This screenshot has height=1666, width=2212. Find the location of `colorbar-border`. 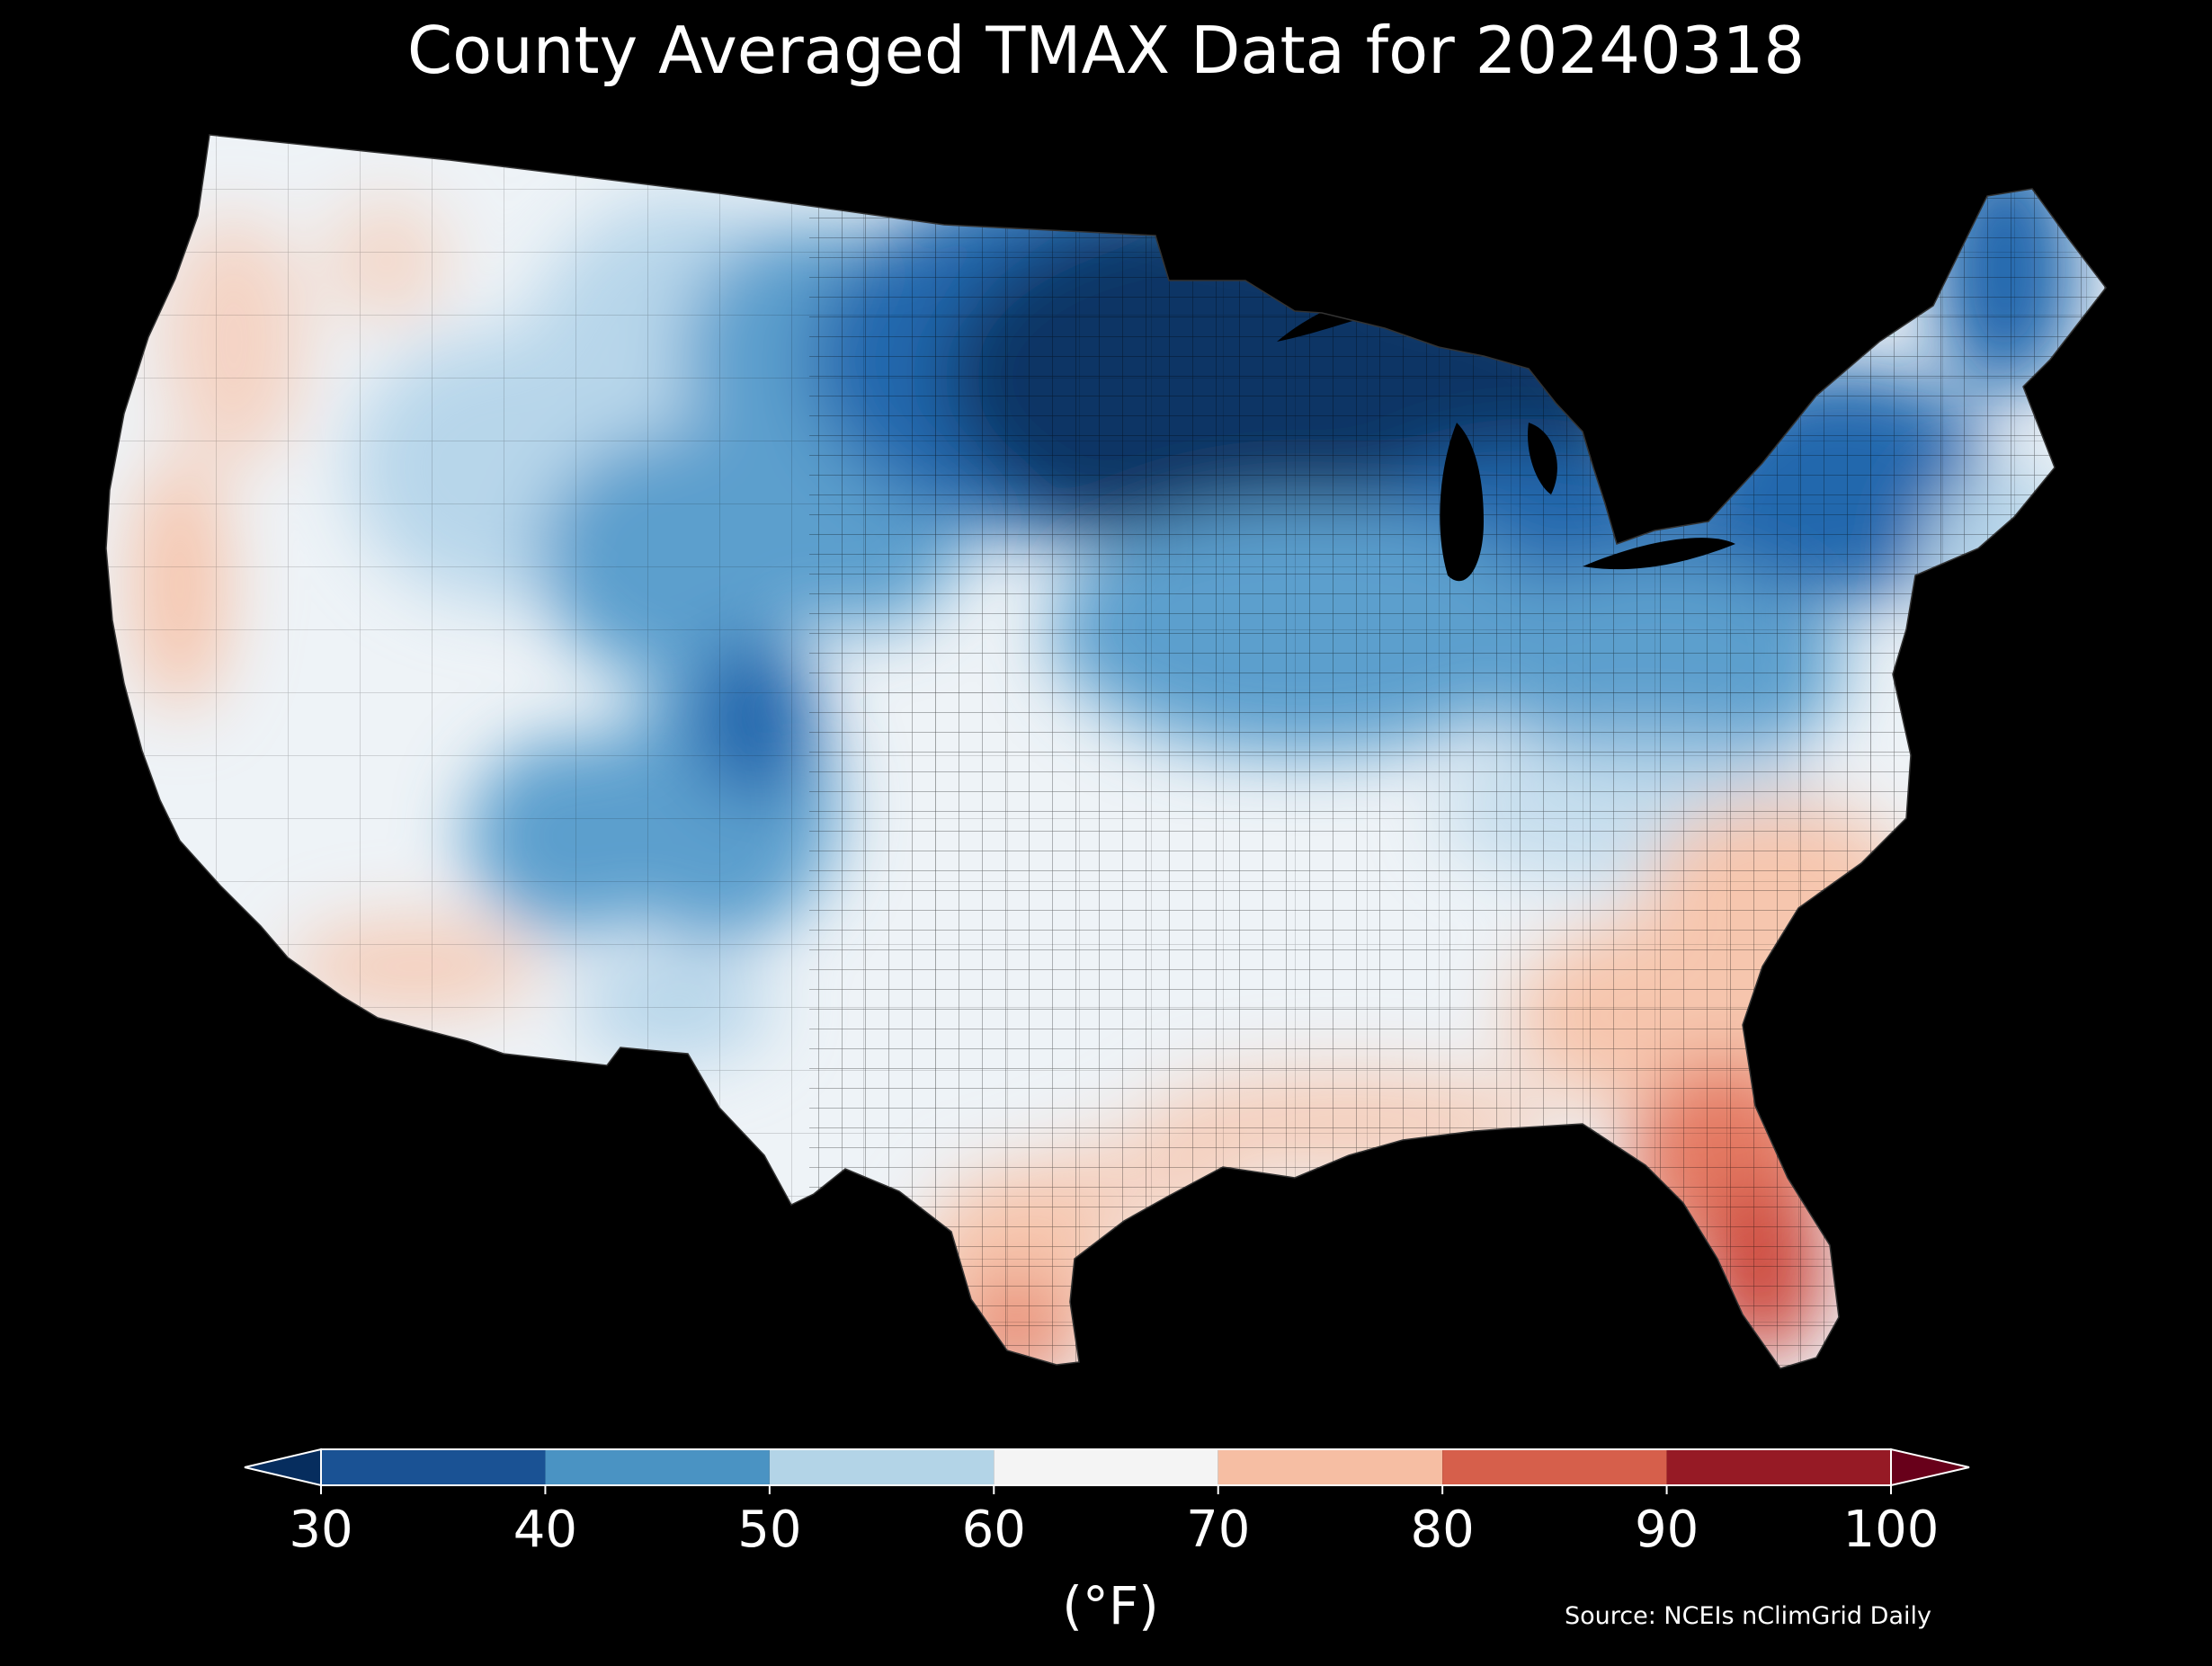

colorbar-border is located at coordinates (1106, 1467).